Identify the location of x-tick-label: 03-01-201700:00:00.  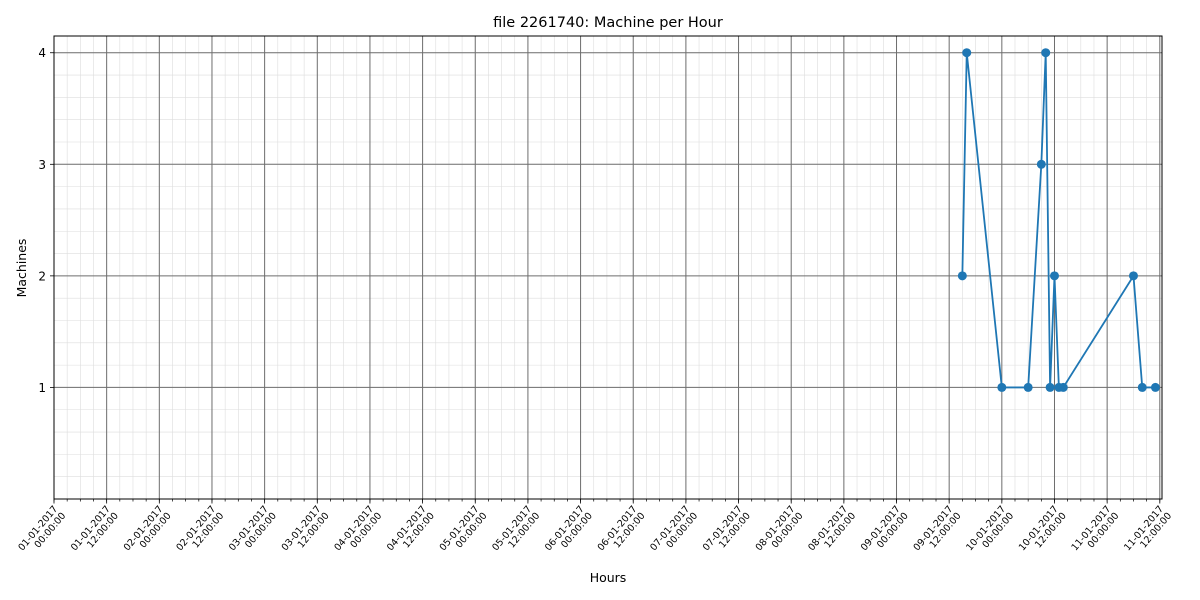
(253, 532).